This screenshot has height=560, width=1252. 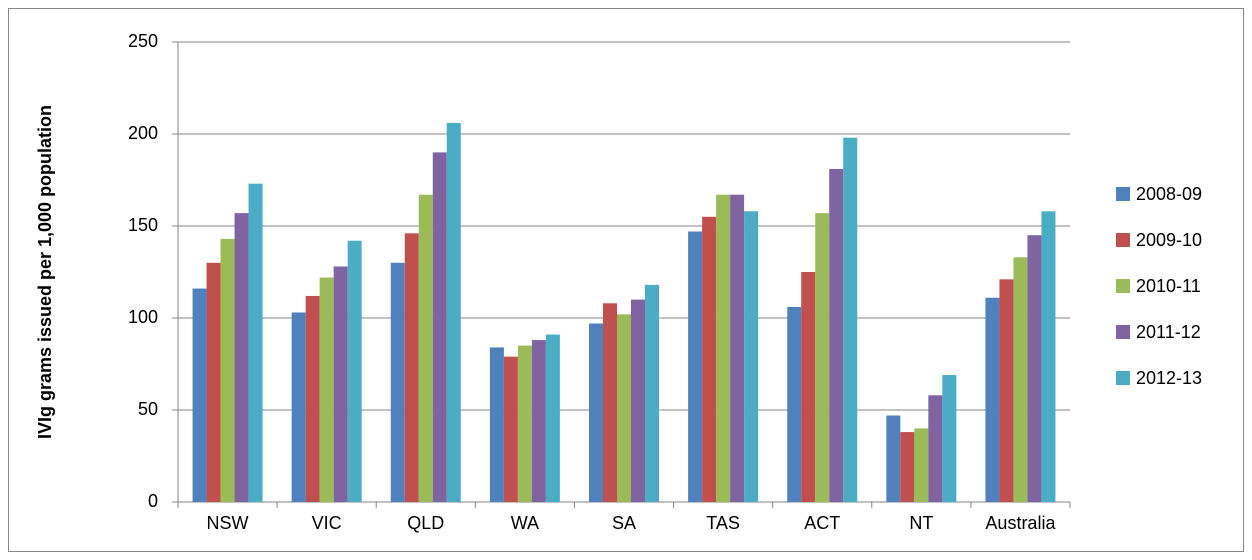 I want to click on legend-label: 2009-10, so click(x=1169, y=240).